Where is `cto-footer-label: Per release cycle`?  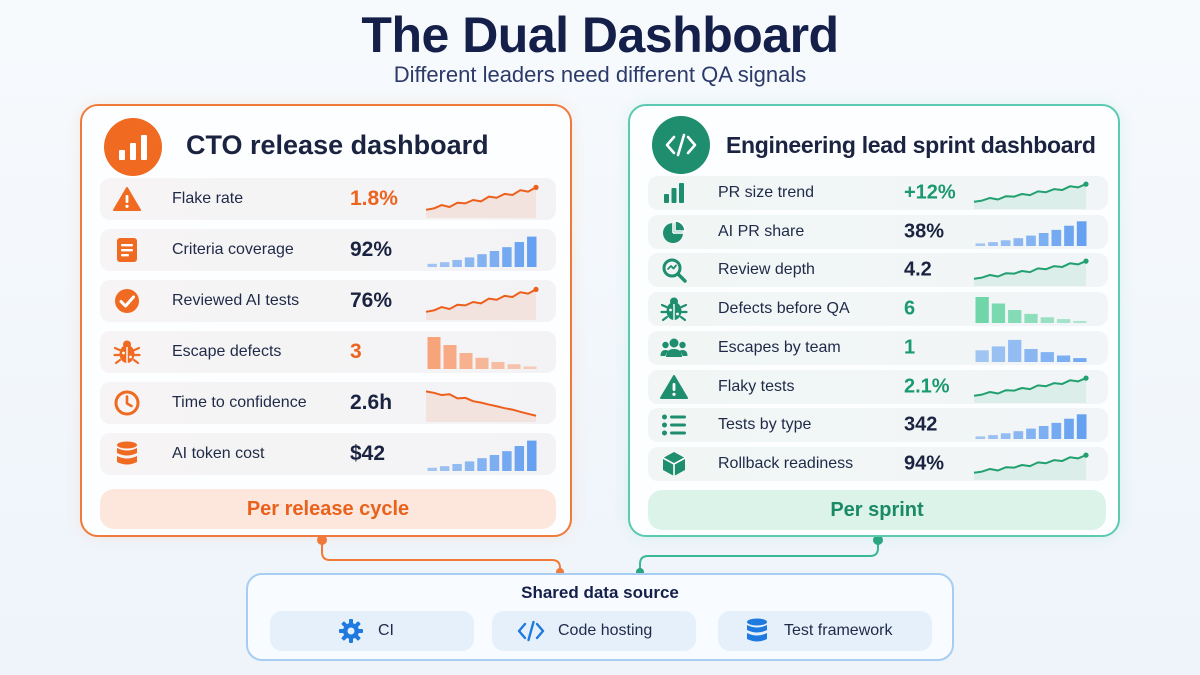 cto-footer-label: Per release cycle is located at coordinates (328, 509).